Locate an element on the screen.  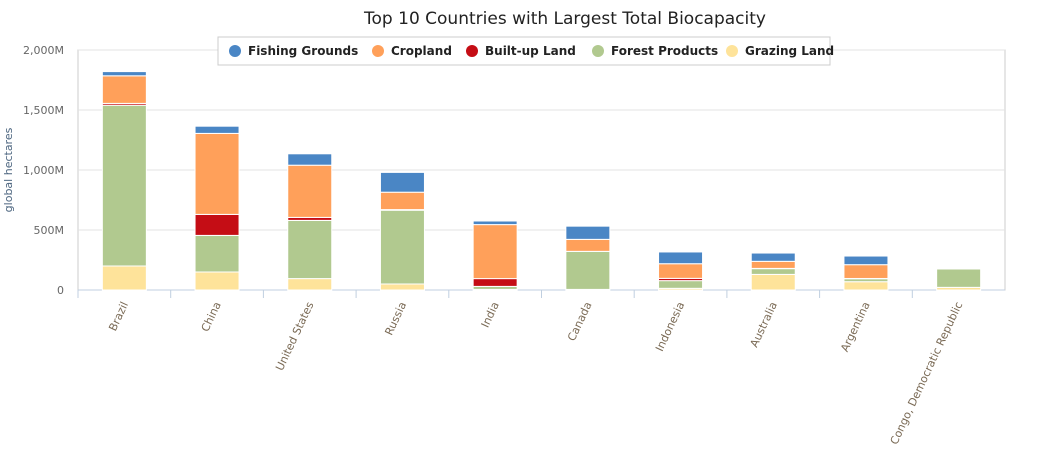
legend-label: Built-up Land is located at coordinates (530, 51).